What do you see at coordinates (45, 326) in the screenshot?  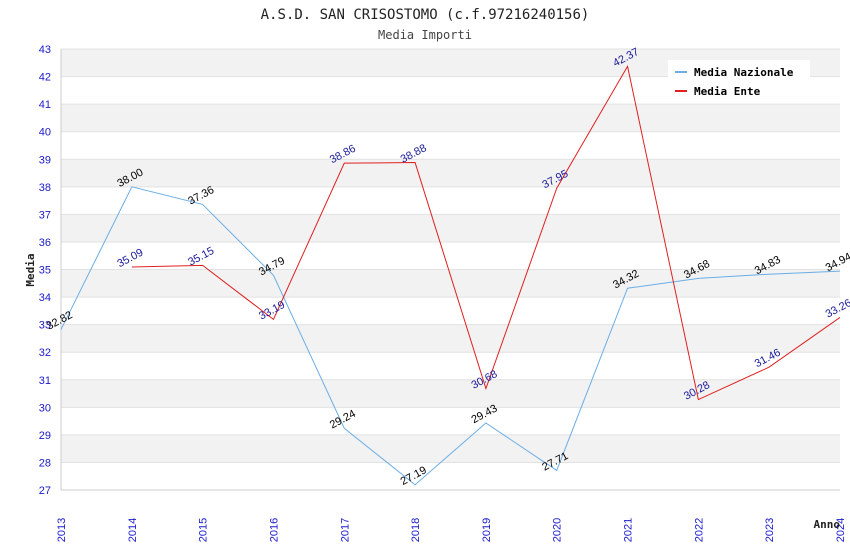 I see `y-tick-label: 33` at bounding box center [45, 326].